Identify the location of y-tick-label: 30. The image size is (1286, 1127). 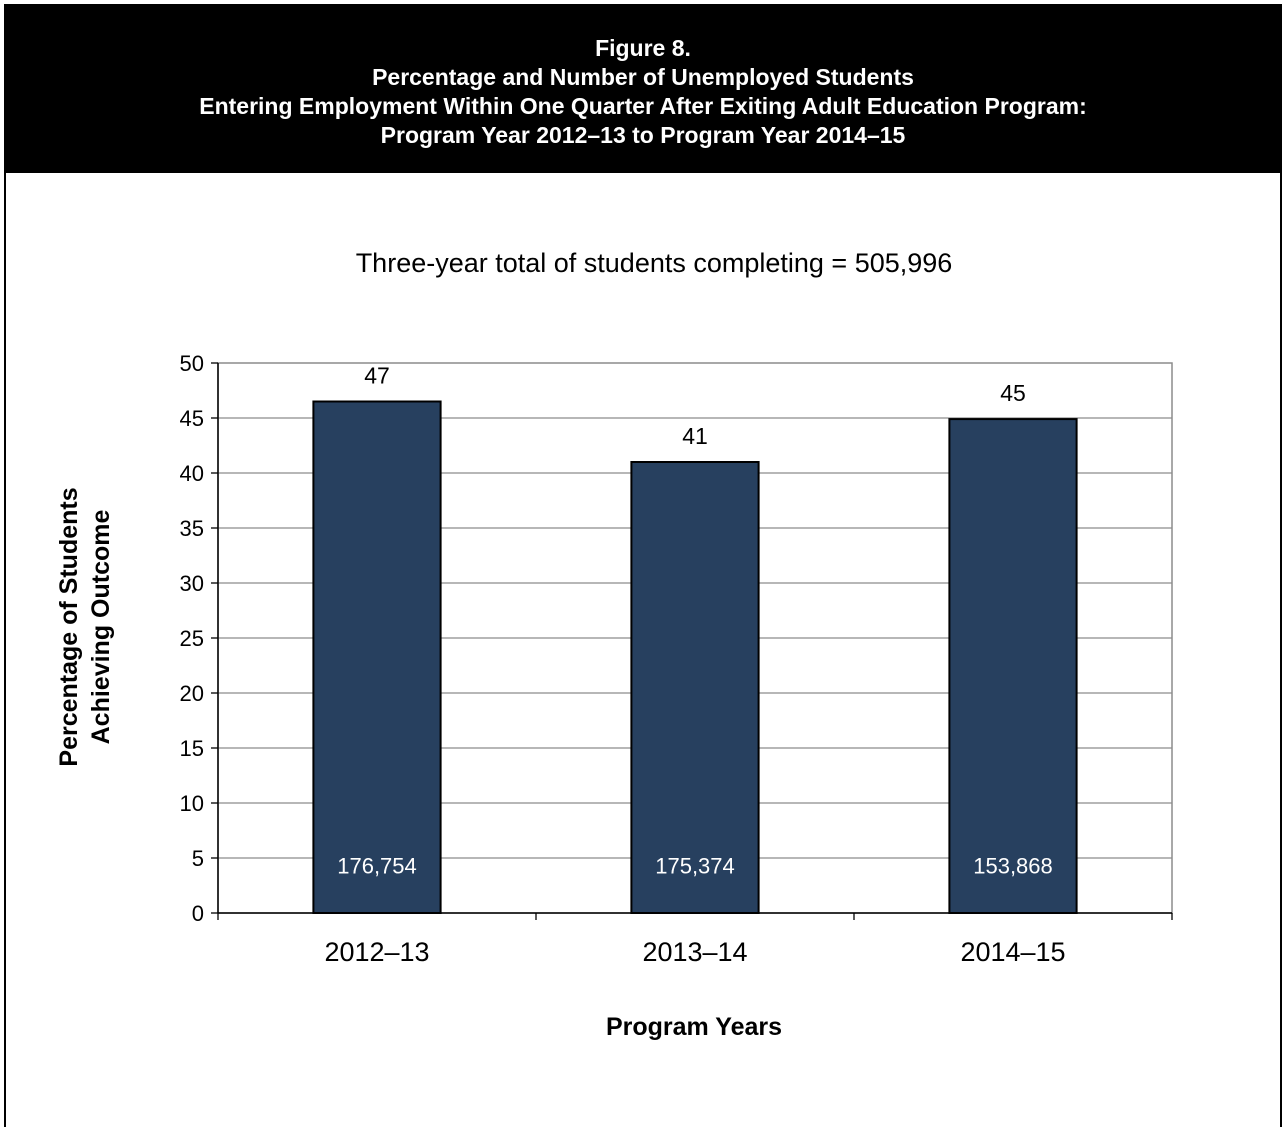
(192, 583).